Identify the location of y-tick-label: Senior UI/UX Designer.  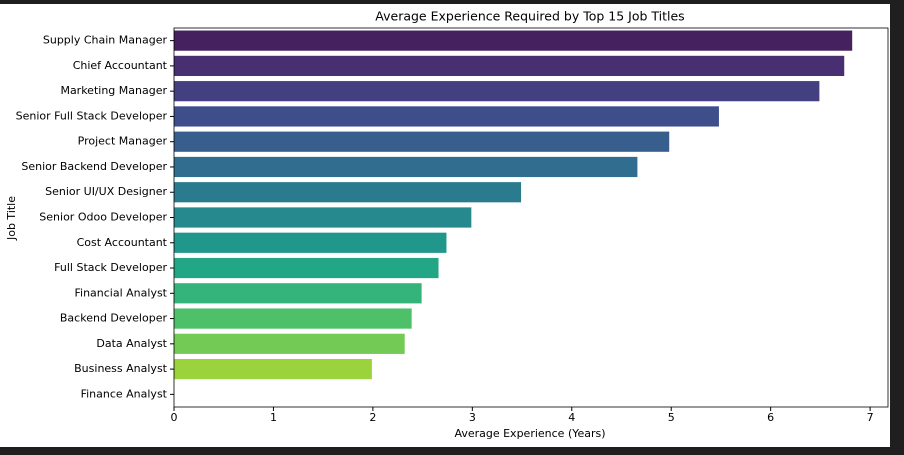
(106, 191).